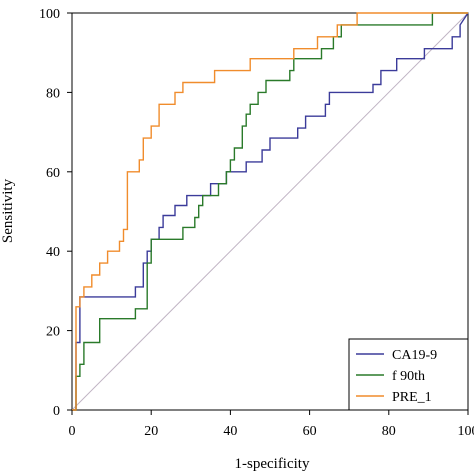  I want to click on y-tick-label: 20, so click(53, 332).